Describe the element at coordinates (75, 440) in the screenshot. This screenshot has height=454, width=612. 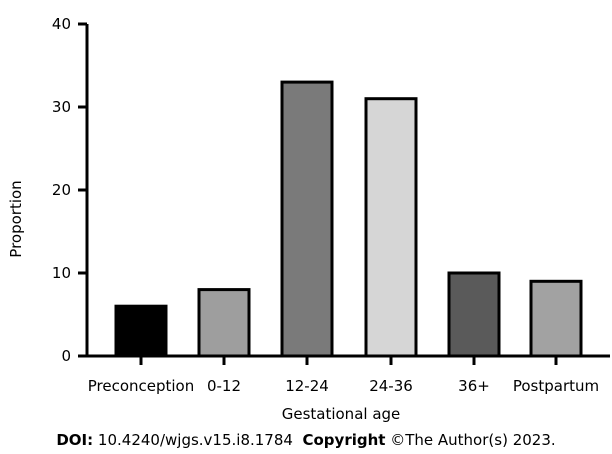
I see `doi-label: DOI:` at that location.